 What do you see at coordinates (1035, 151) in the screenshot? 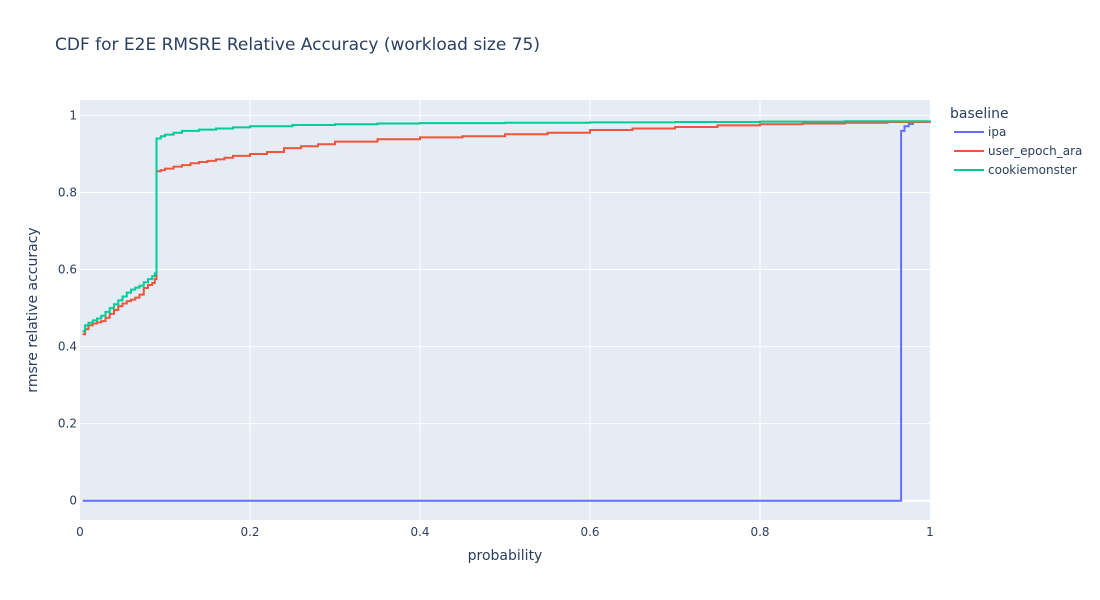
I see `legend-label: user_epoch_ara` at bounding box center [1035, 151].